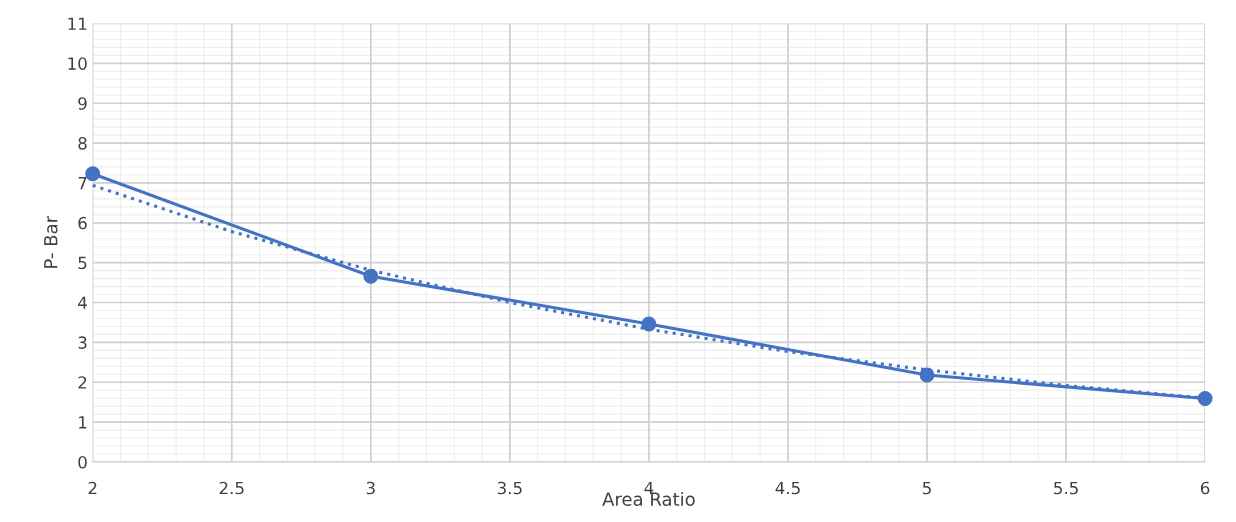 Image resolution: width=1236 pixels, height=522 pixels. Describe the element at coordinates (82, 342) in the screenshot. I see `y-tick-label: 3` at that location.